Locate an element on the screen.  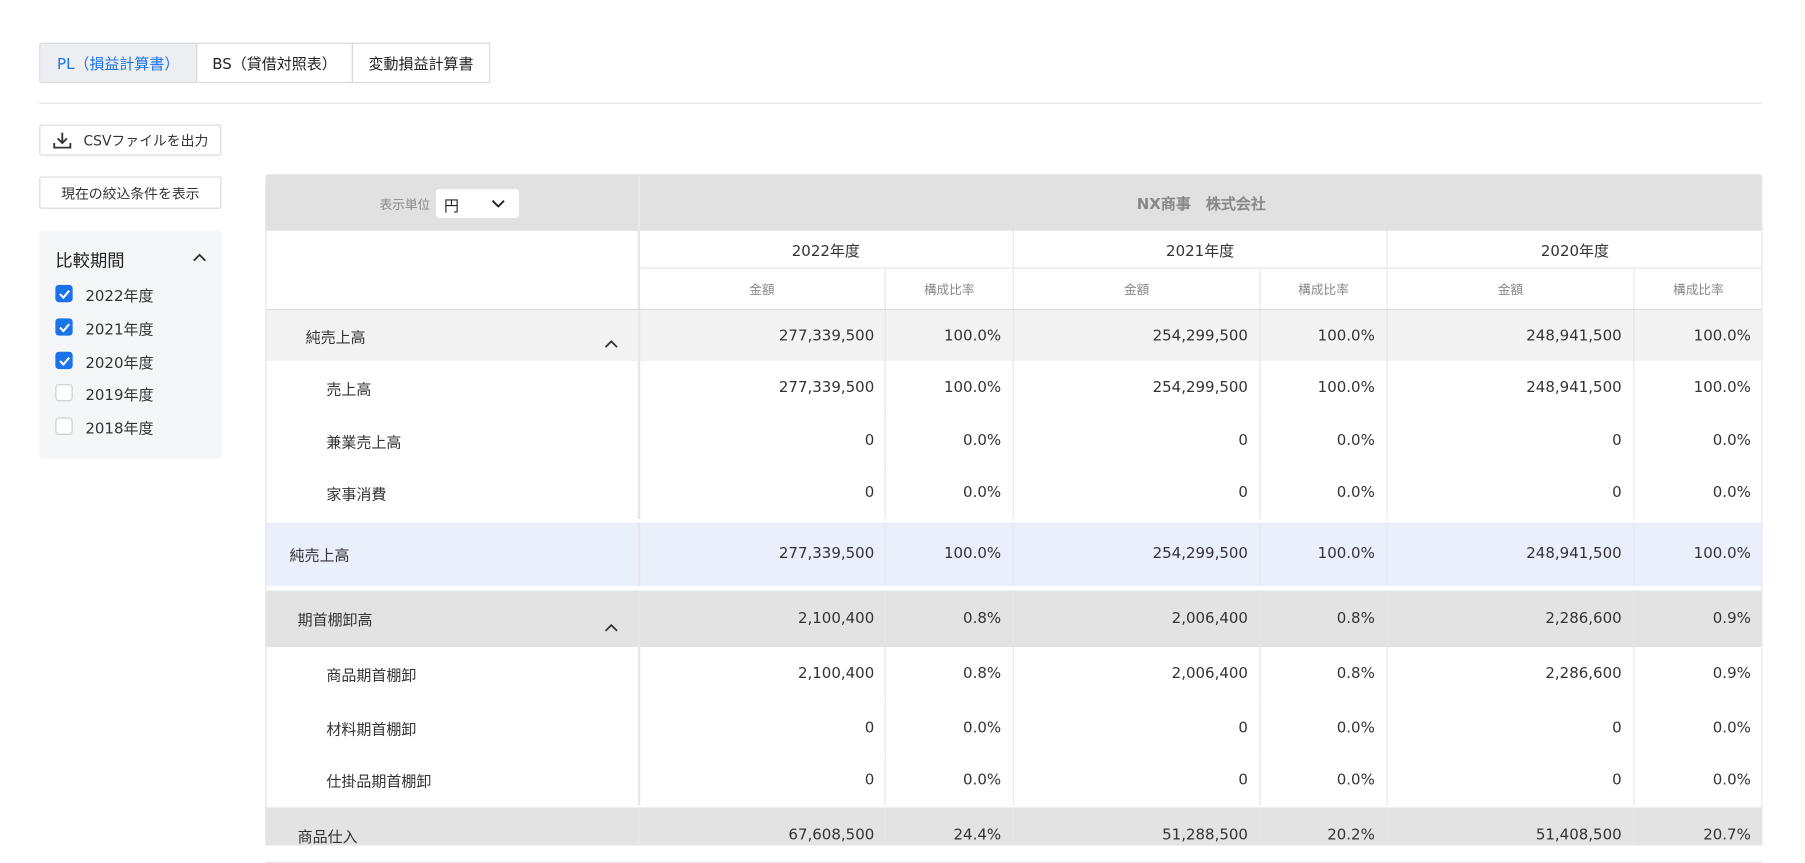
amount-cell: 51,408,500 is located at coordinates (1509, 834).